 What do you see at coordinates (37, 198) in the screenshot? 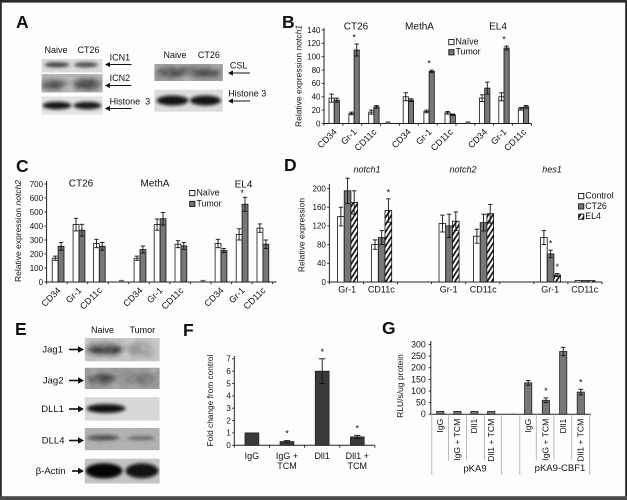
I see `svg-text: 600` at bounding box center [37, 198].